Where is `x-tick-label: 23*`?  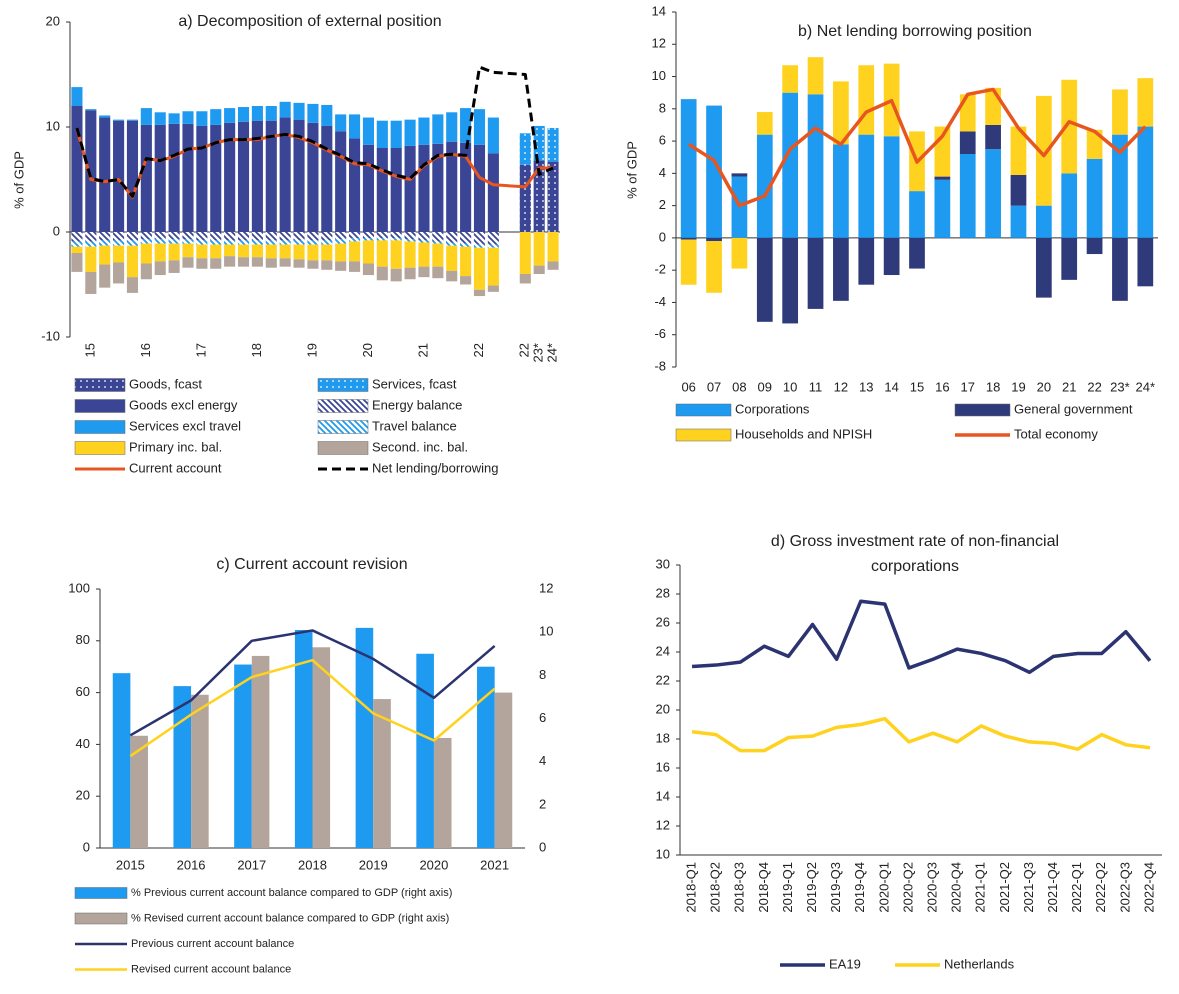 x-tick-label: 23* is located at coordinates (1120, 386).